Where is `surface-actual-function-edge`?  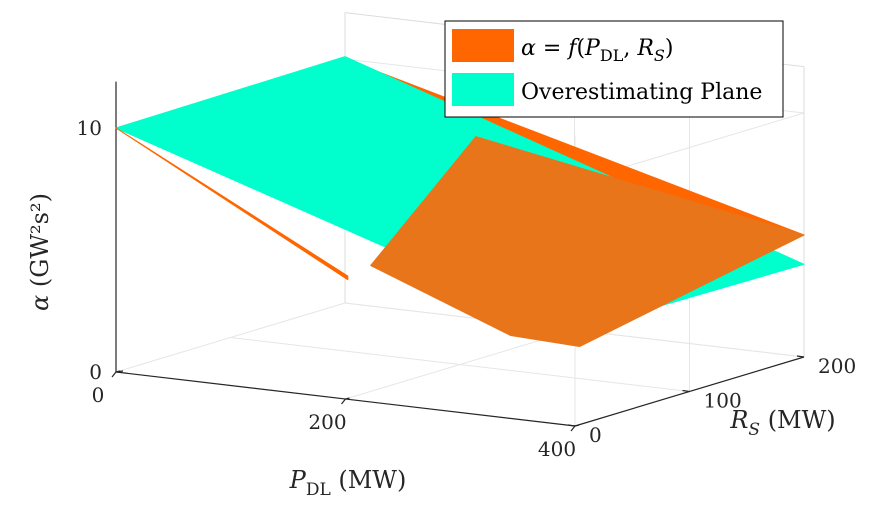
surface-actual-function-edge is located at coordinates (232, 204).